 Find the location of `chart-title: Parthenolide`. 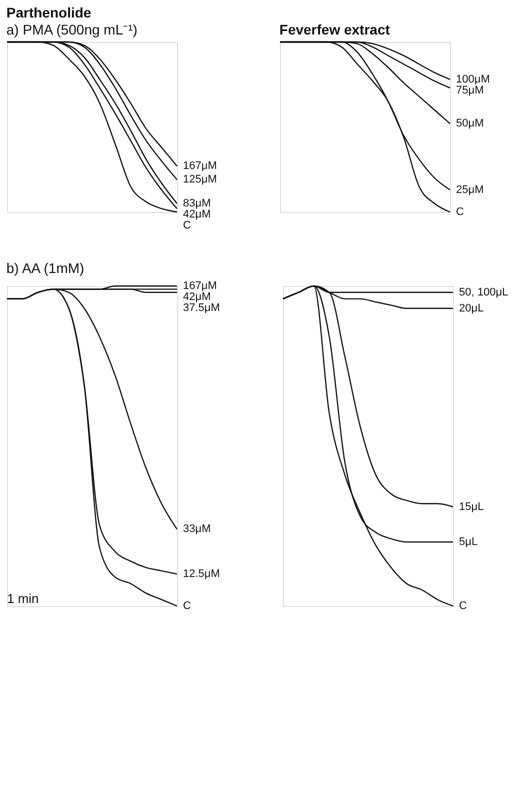

chart-title: Parthenolide is located at coordinates (49, 12).